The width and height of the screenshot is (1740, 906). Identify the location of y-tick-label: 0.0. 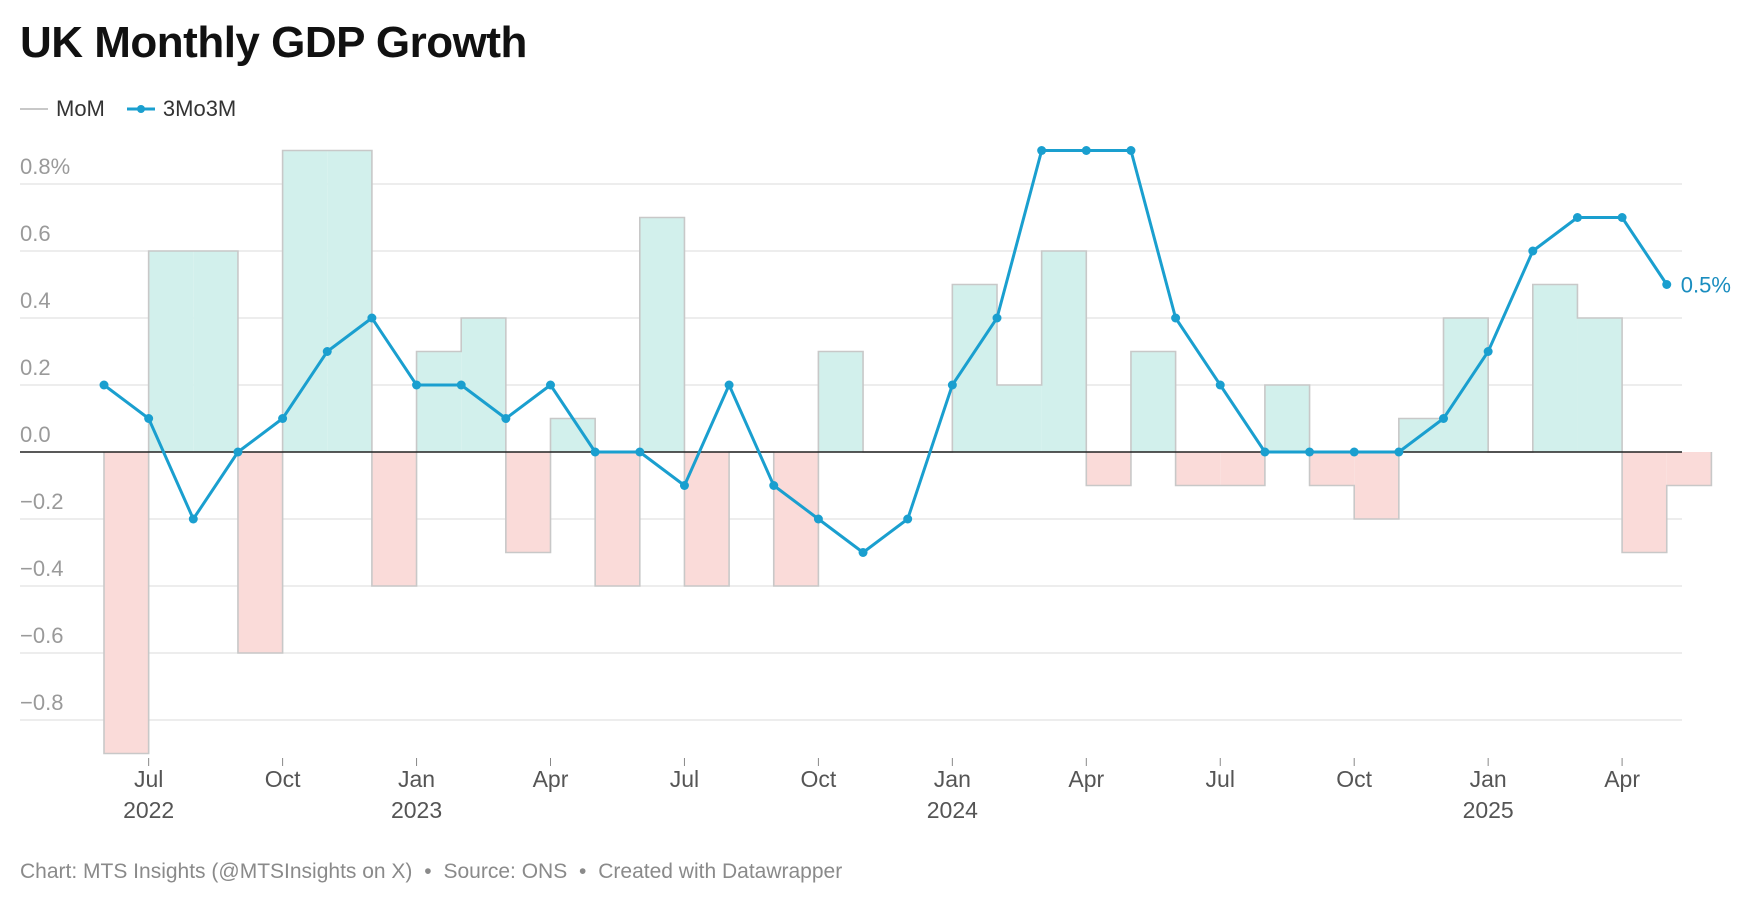
(35, 434).